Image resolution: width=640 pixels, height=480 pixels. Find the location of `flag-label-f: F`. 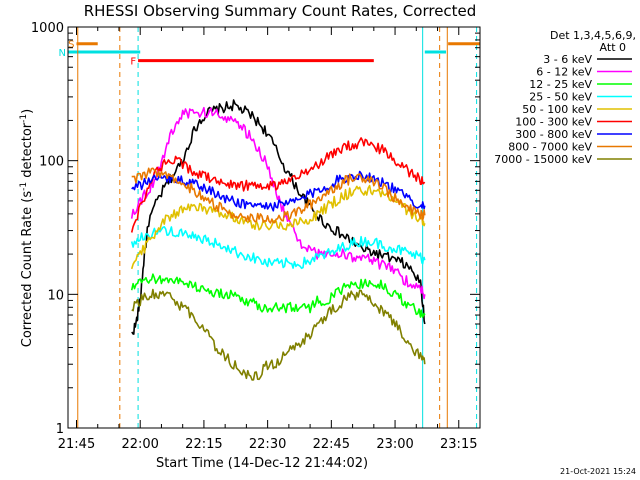

flag-label-f: F is located at coordinates (133, 62).